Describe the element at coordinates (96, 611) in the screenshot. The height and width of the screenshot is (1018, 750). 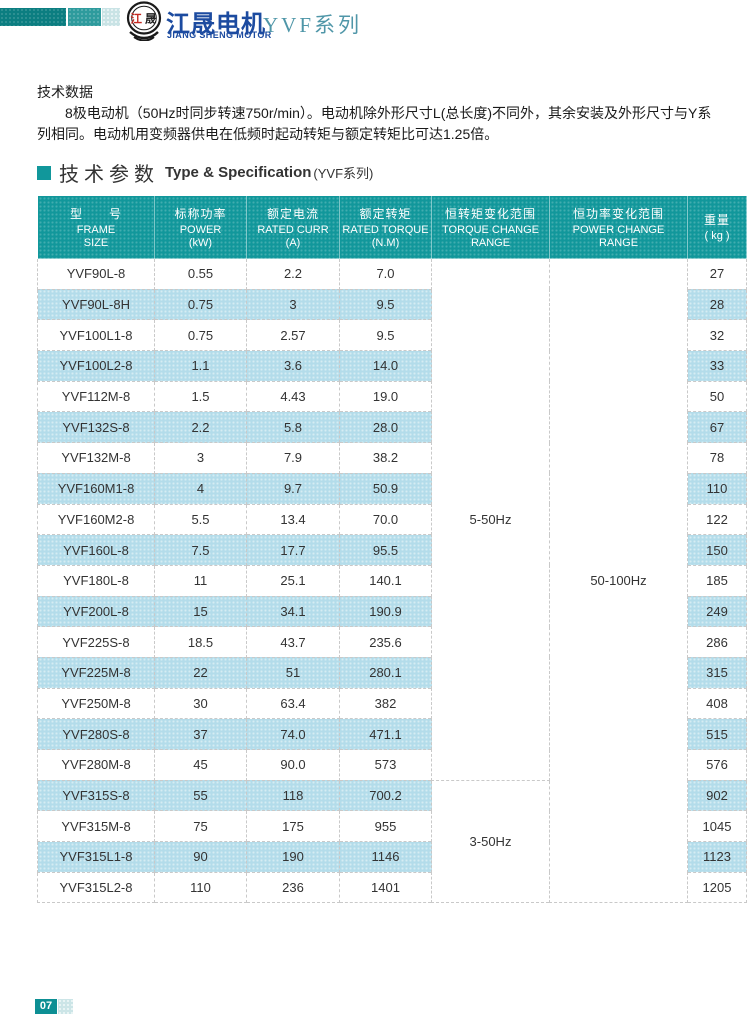
I see `frame-size-cell: YVF200L-8` at that location.